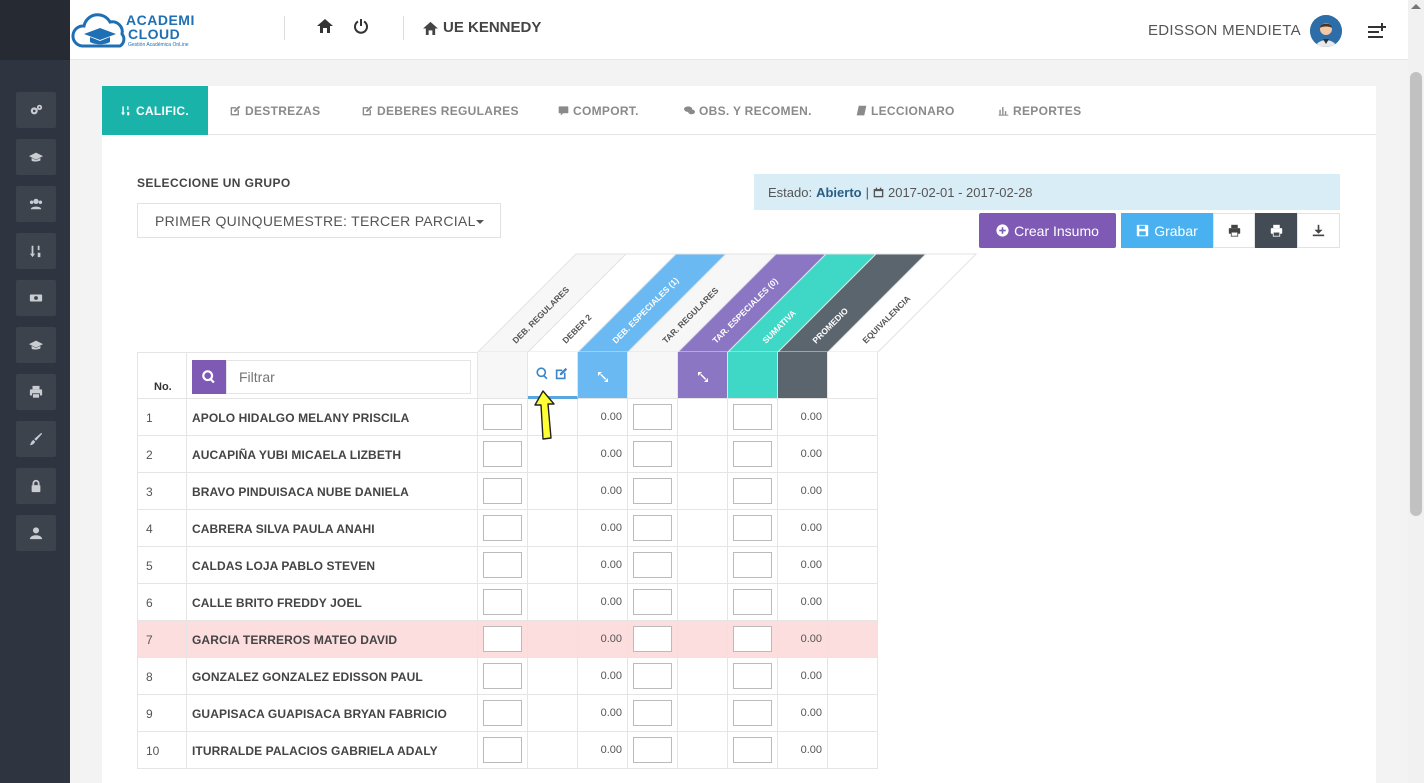 Image resolution: width=1424 pixels, height=783 pixels. I want to click on filter-search-button, so click(209, 377).